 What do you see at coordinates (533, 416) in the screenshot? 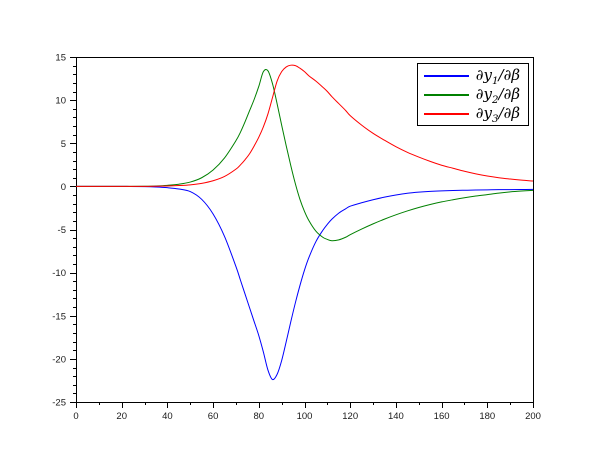
I see `x-tick-label: 200` at bounding box center [533, 416].